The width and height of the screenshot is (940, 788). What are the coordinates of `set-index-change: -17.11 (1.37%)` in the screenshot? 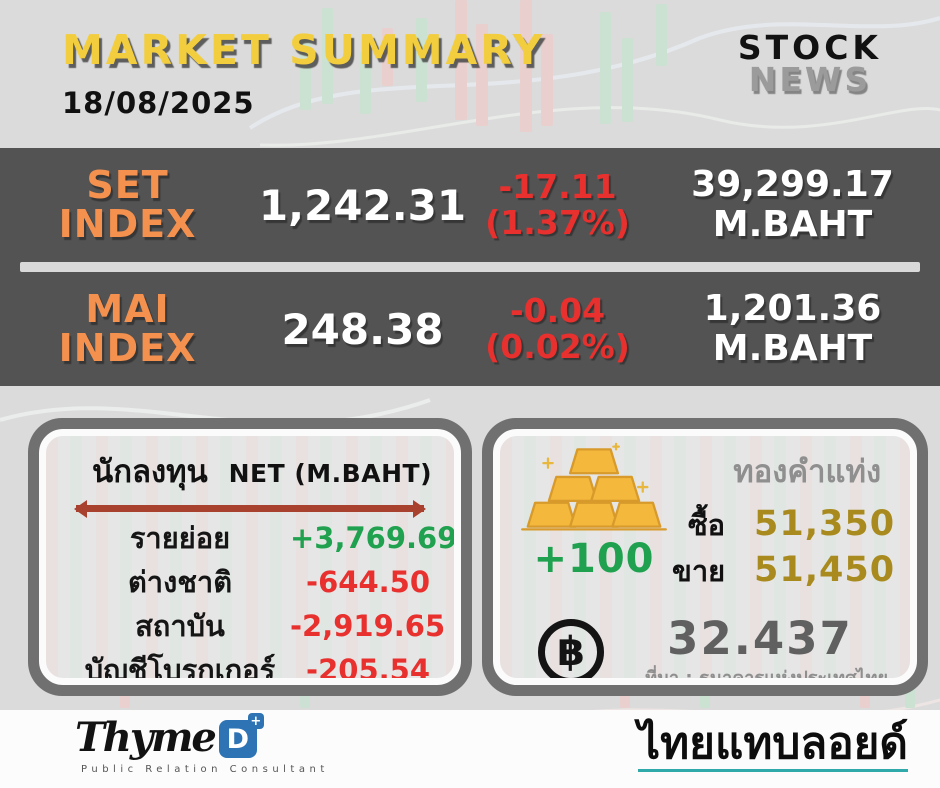 It's located at (557, 204).